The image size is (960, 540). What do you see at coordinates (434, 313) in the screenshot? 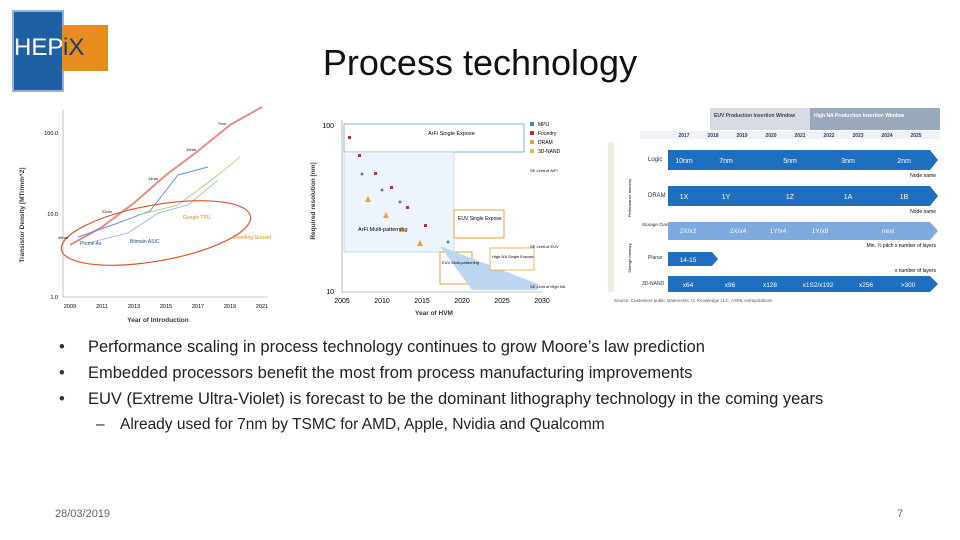
I see `x-axis-label: Year of HVM` at bounding box center [434, 313].